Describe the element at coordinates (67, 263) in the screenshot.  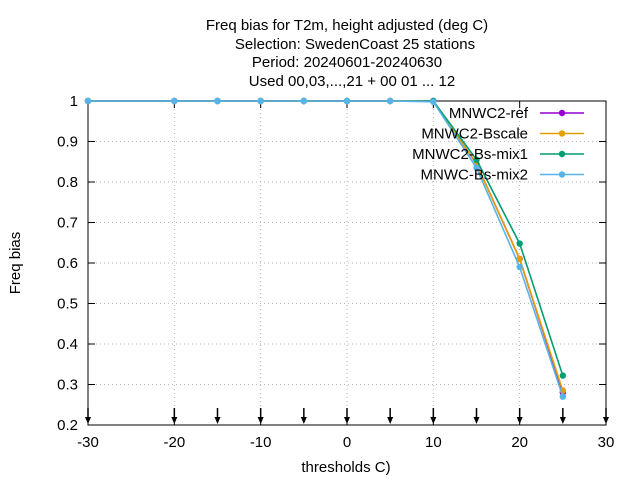
I see `y-tick-label: 0.6` at that location.